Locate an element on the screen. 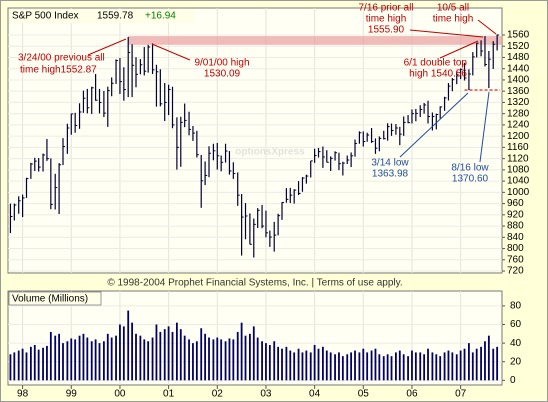 The height and width of the screenshot is (402, 548). x-tick-label: 05 is located at coordinates (364, 394).